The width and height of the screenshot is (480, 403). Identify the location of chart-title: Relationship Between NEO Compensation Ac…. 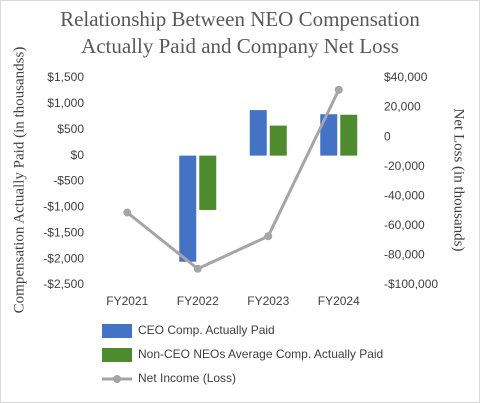
(240, 32).